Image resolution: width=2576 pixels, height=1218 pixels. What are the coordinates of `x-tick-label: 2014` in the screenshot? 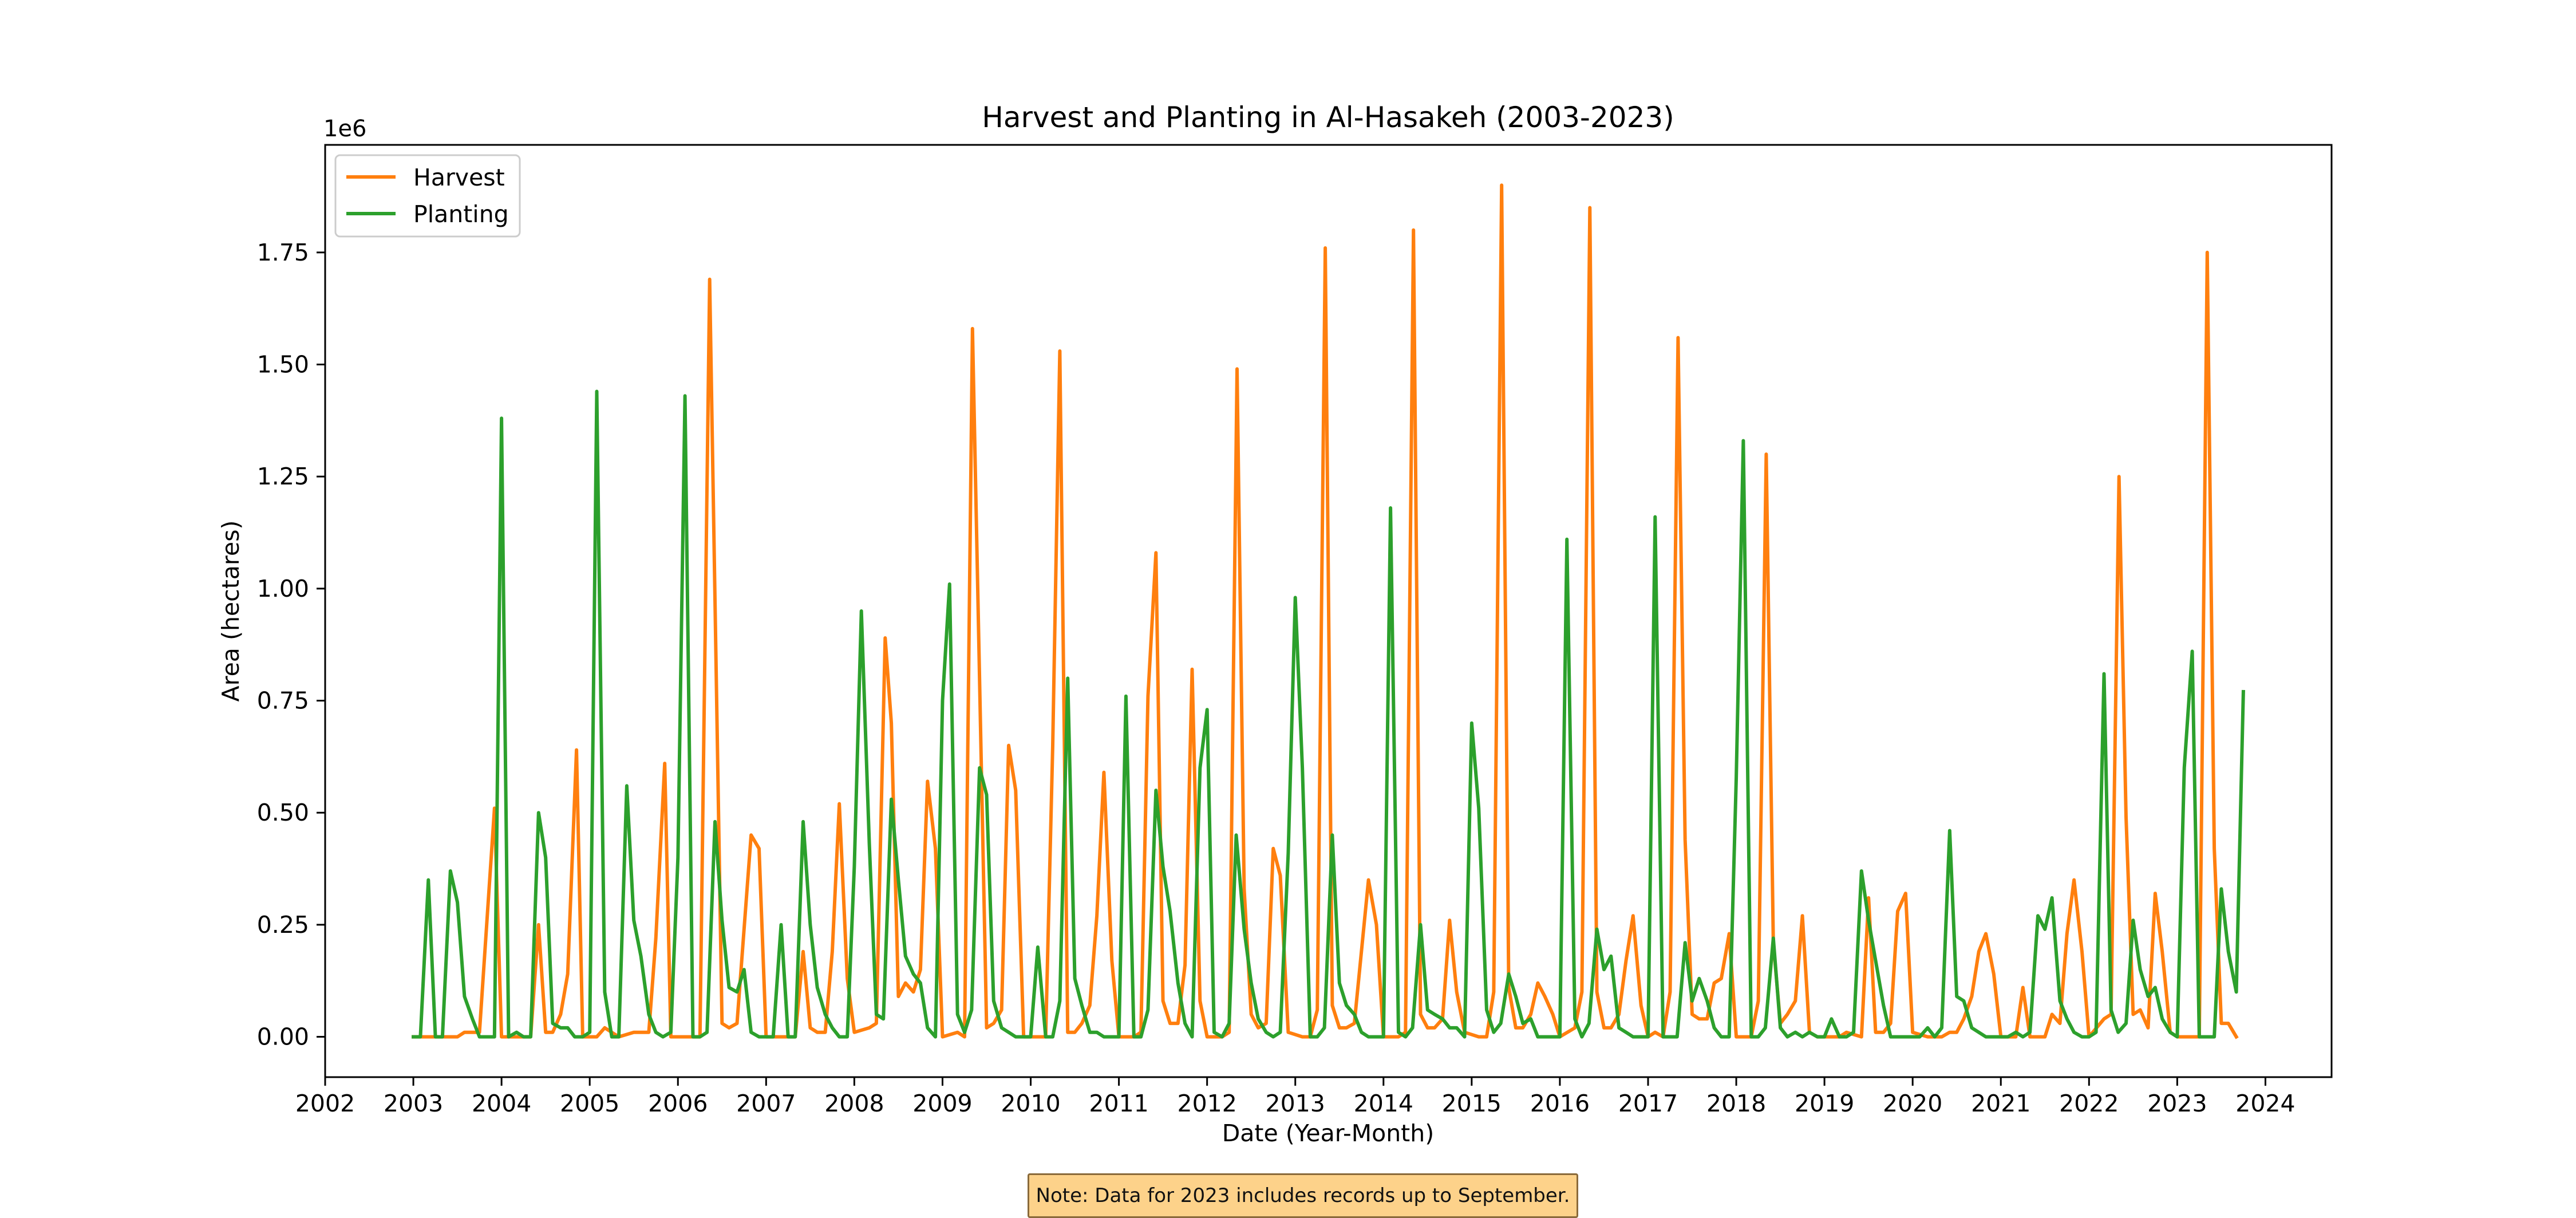 It's located at (1383, 1103).